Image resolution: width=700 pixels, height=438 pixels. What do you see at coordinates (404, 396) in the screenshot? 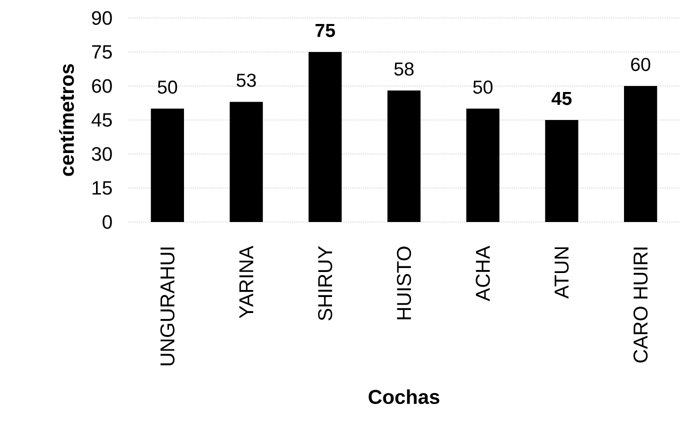
I see `x-axis-title: Cochas` at bounding box center [404, 396].